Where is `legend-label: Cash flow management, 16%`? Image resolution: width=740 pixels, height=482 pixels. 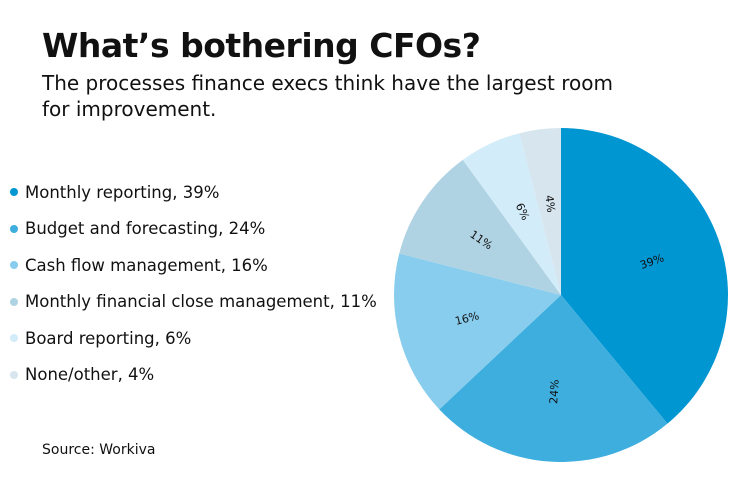 legend-label: Cash flow management, 16% is located at coordinates (146, 265).